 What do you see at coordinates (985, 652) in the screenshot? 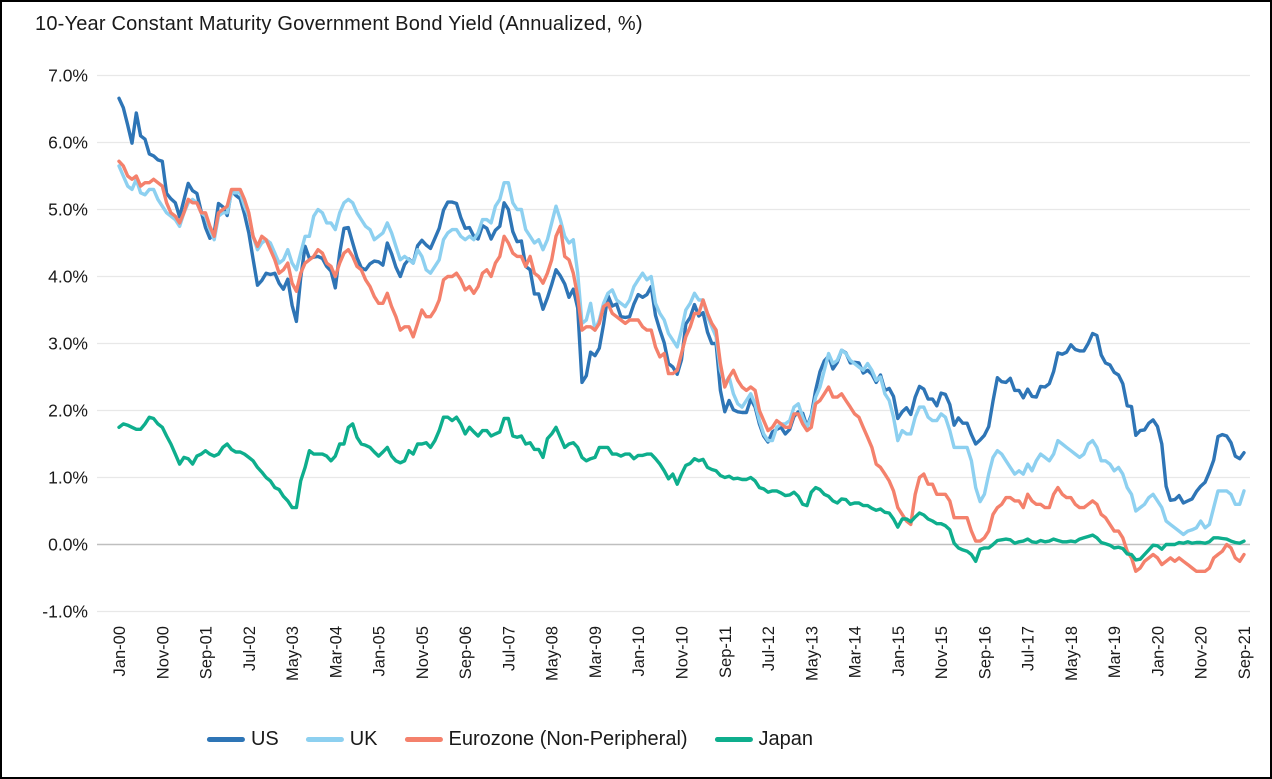
I see `x-tick-label: Sep-16` at bounding box center [985, 652].